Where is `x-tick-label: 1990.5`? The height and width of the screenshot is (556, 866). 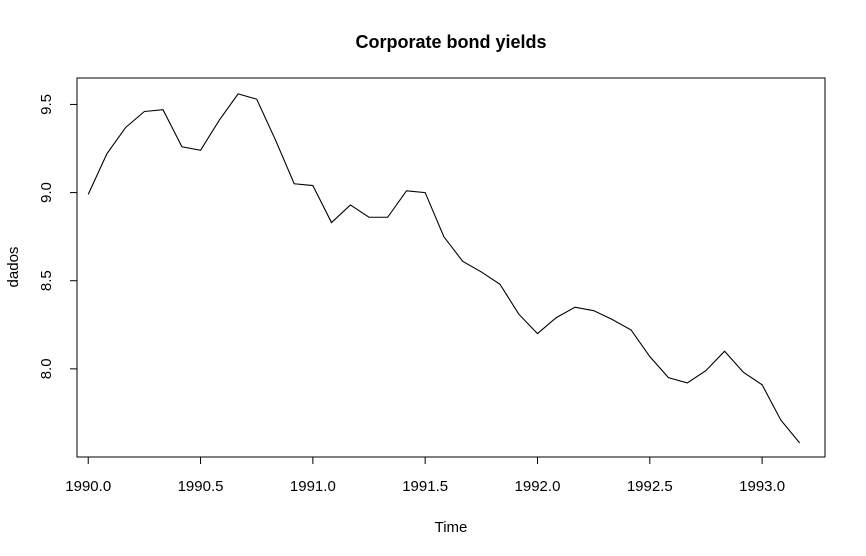
x-tick-label: 1990.5 is located at coordinates (201, 486).